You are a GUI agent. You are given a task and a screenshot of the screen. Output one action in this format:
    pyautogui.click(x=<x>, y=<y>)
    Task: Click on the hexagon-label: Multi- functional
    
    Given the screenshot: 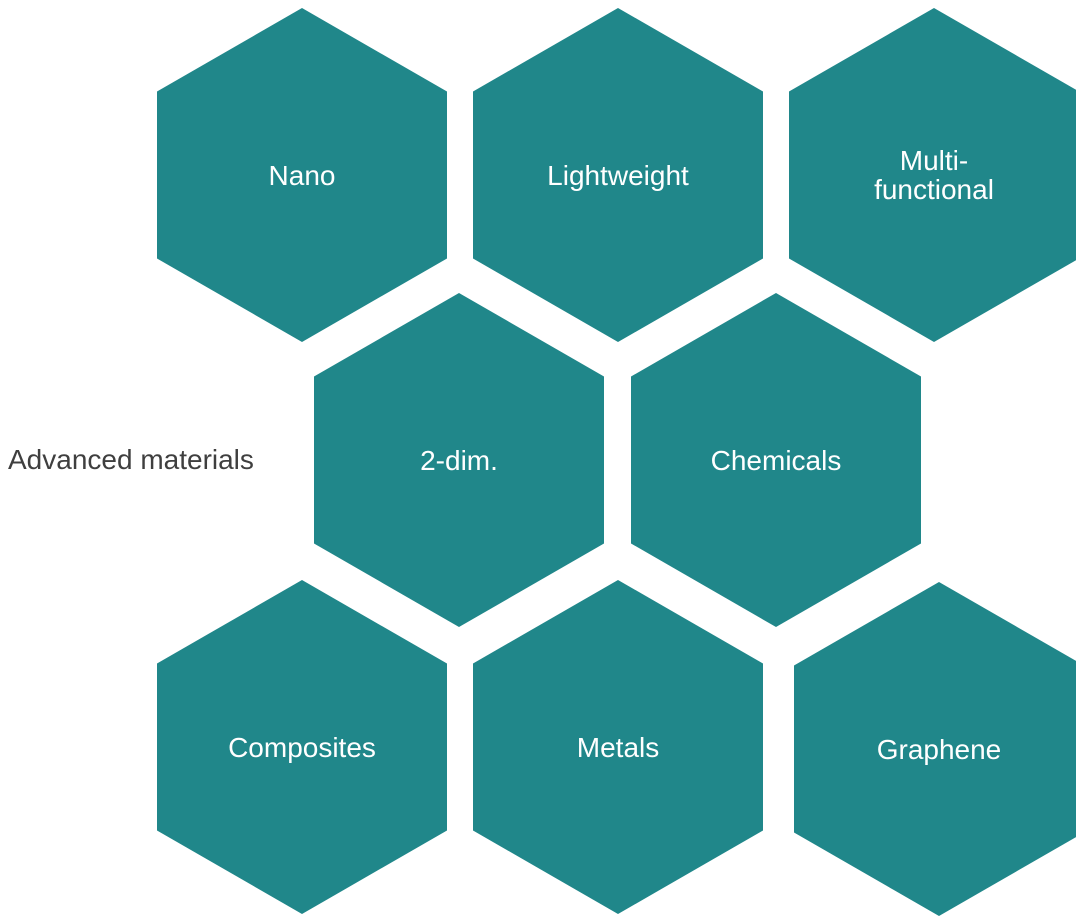 What is the action you would take?
    pyautogui.click(x=934, y=175)
    